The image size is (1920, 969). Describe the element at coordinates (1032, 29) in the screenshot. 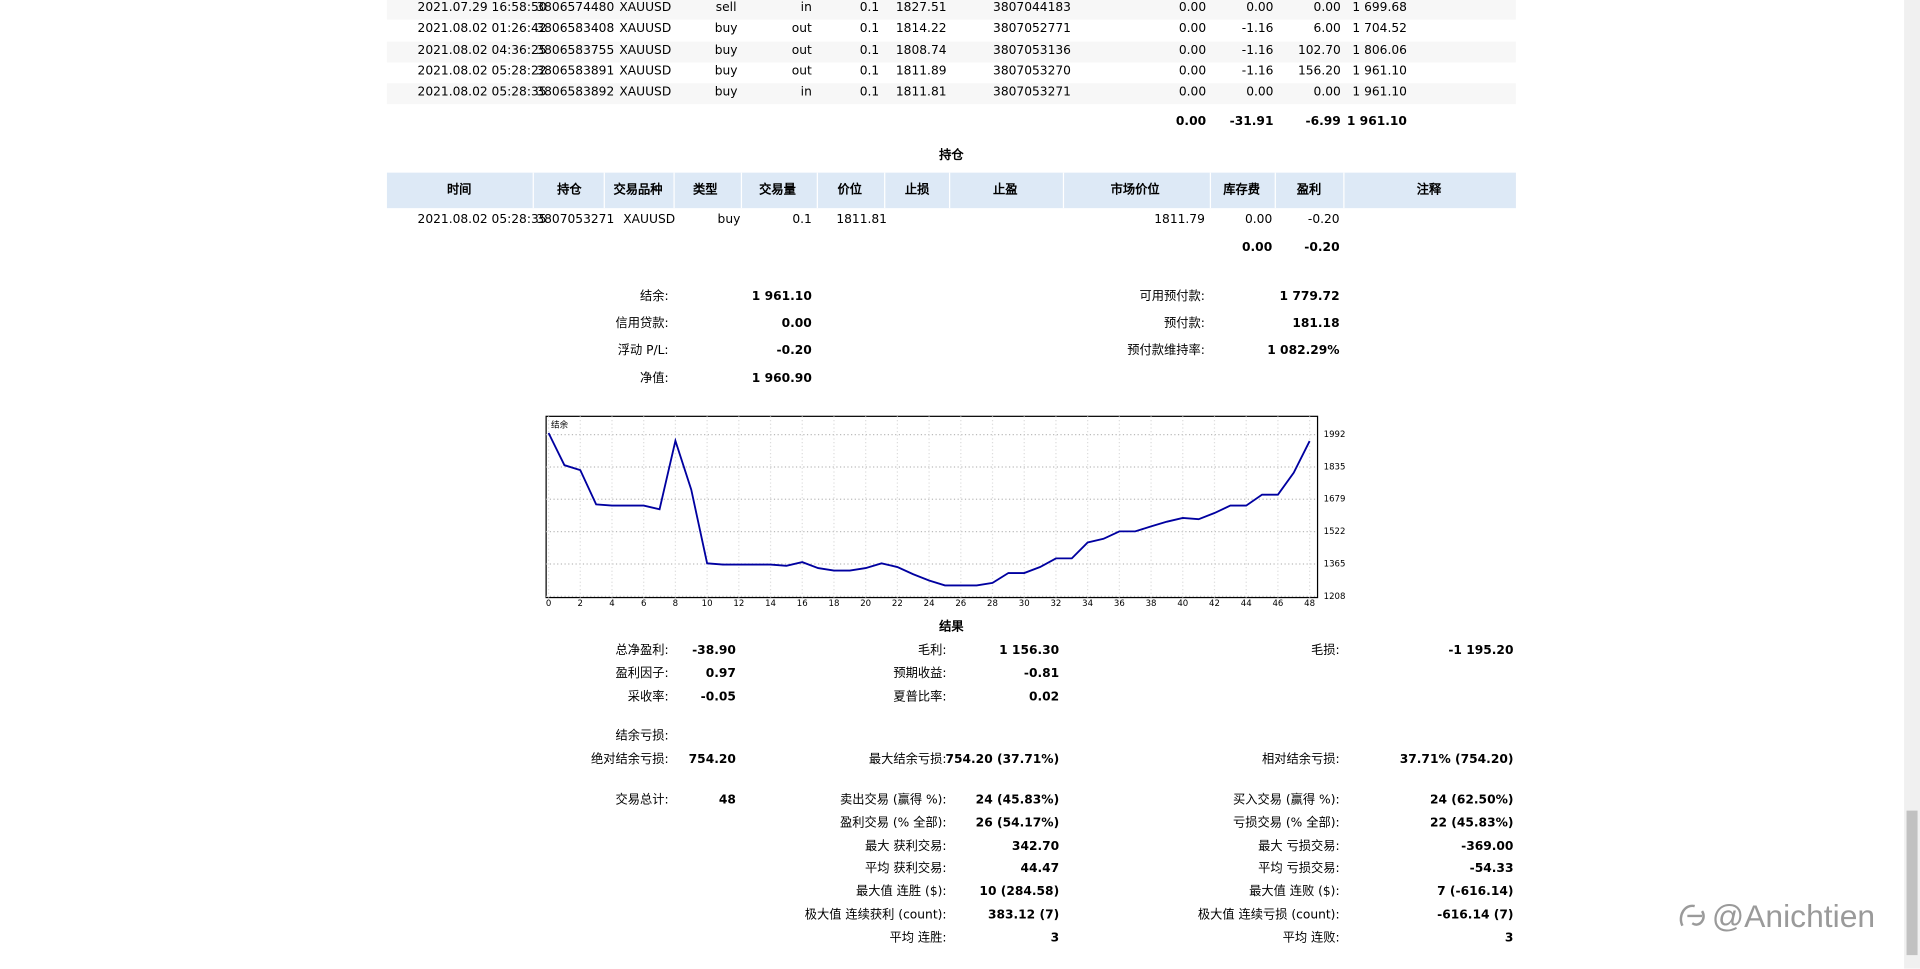

I see `deal-cell: 3807052771` at that location.